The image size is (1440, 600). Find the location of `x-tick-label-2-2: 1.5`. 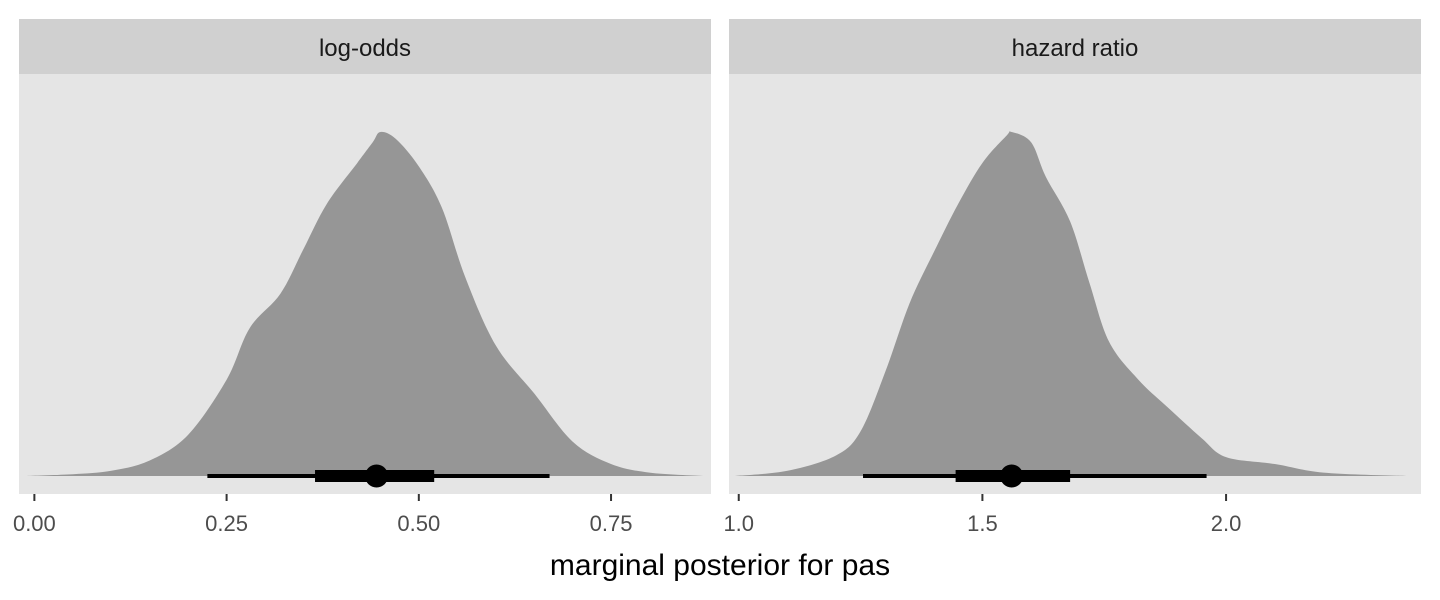

x-tick-label-2-2: 1.5 is located at coordinates (982, 523).